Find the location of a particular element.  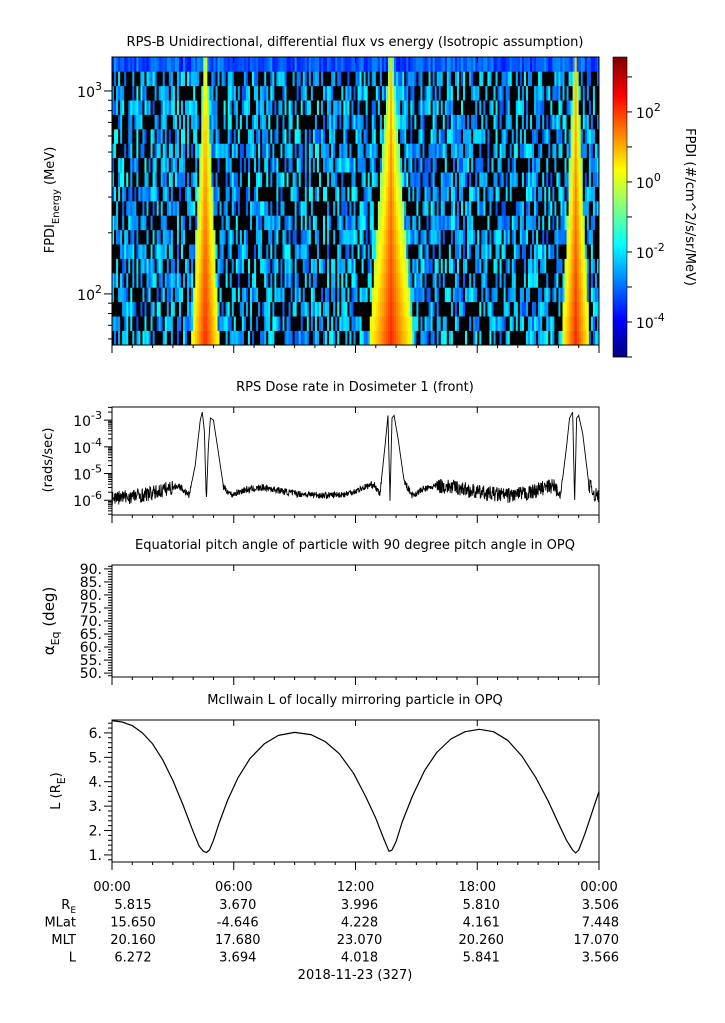

colorbar-segment is located at coordinates (620, 94).